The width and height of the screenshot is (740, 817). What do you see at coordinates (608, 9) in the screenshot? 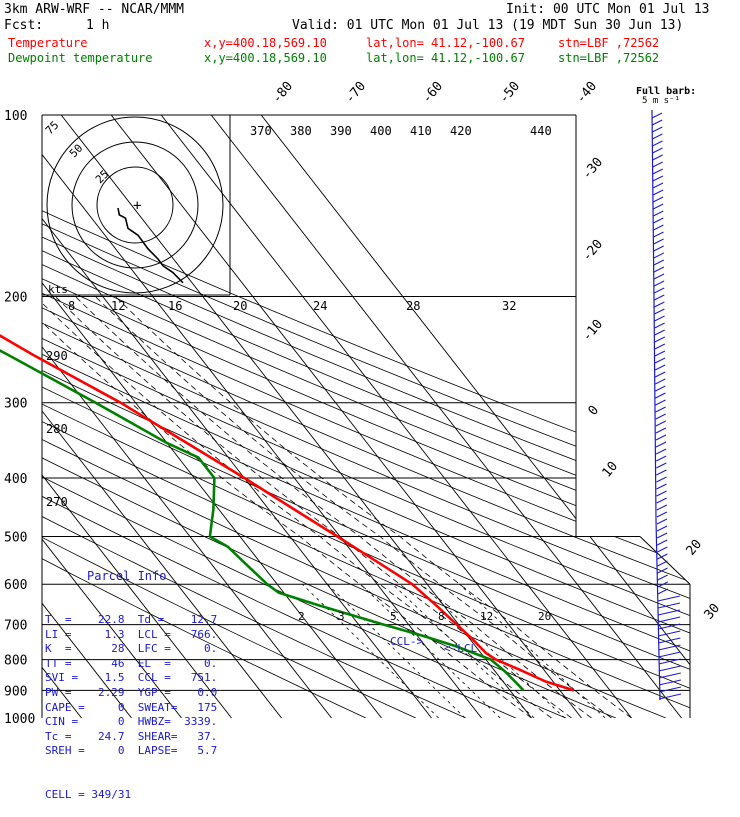
I see `init-time: Init: 00 UTC Mon 01 Jul 13` at bounding box center [608, 9].